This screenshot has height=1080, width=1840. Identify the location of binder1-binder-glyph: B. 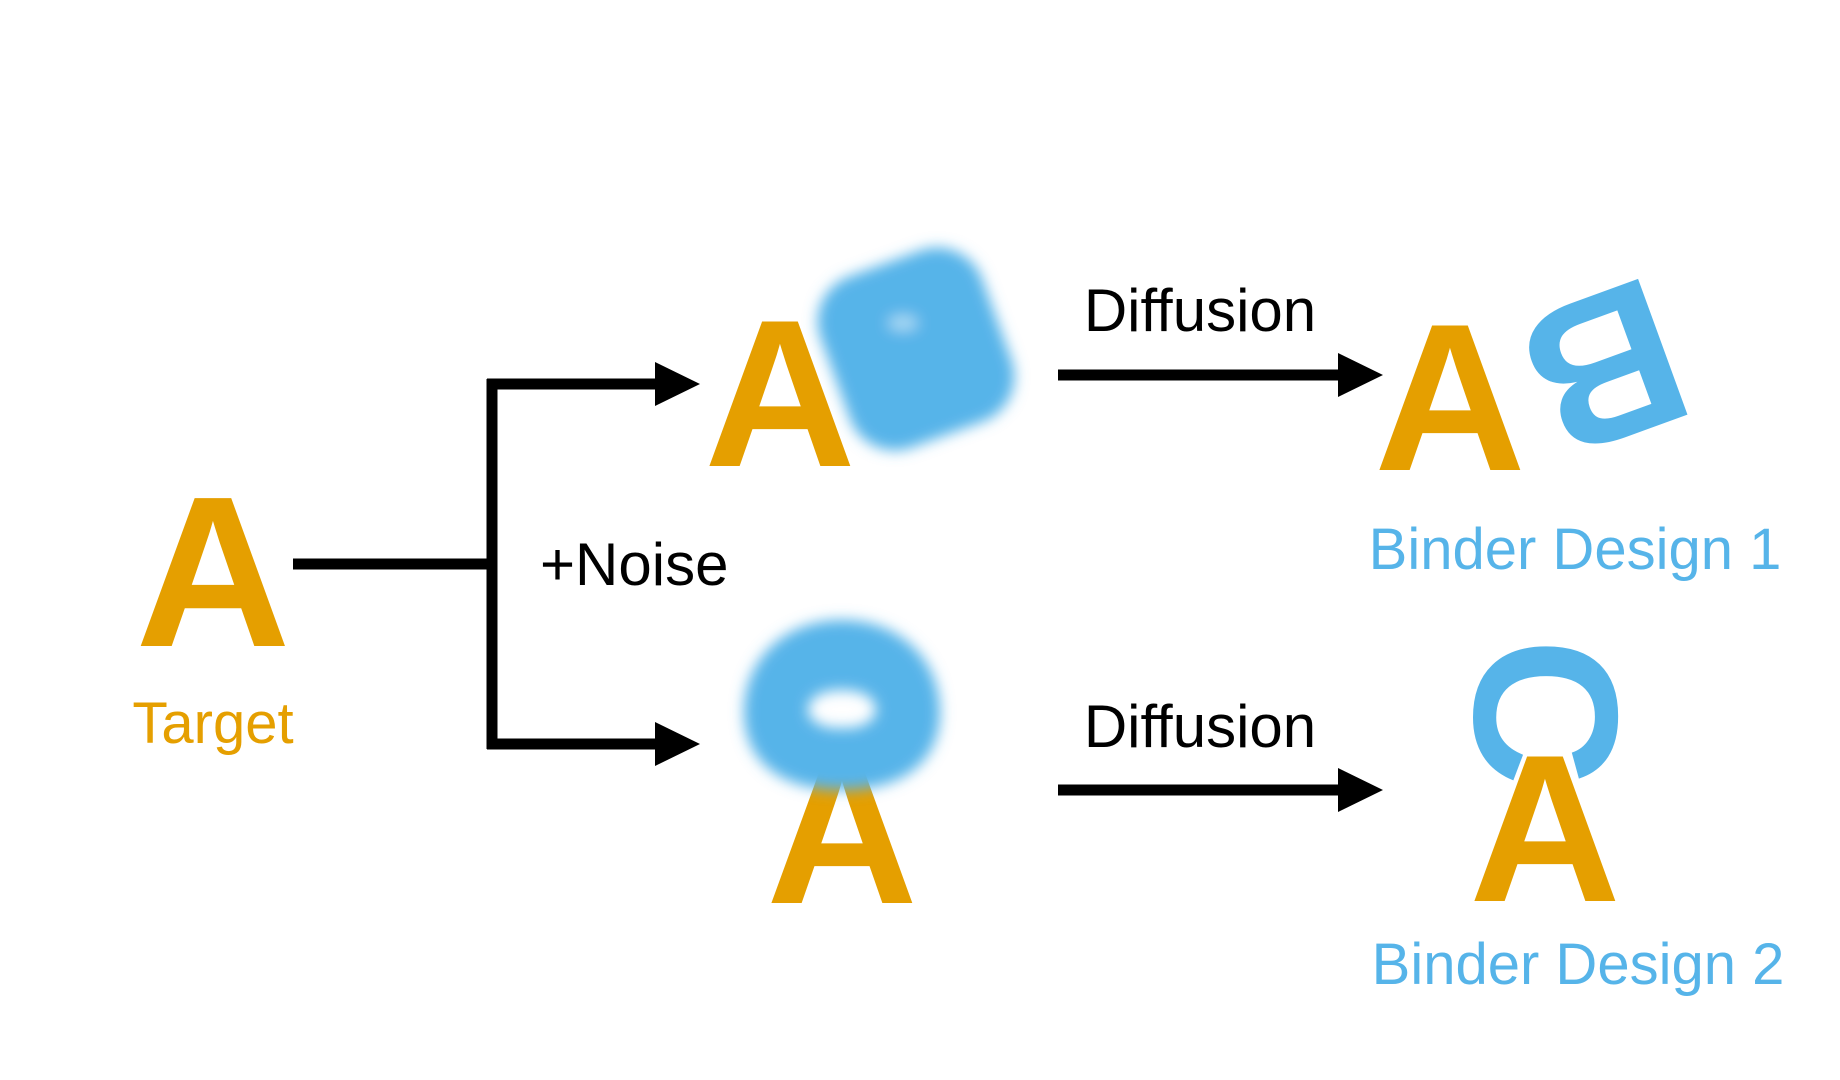
(1604, 368).